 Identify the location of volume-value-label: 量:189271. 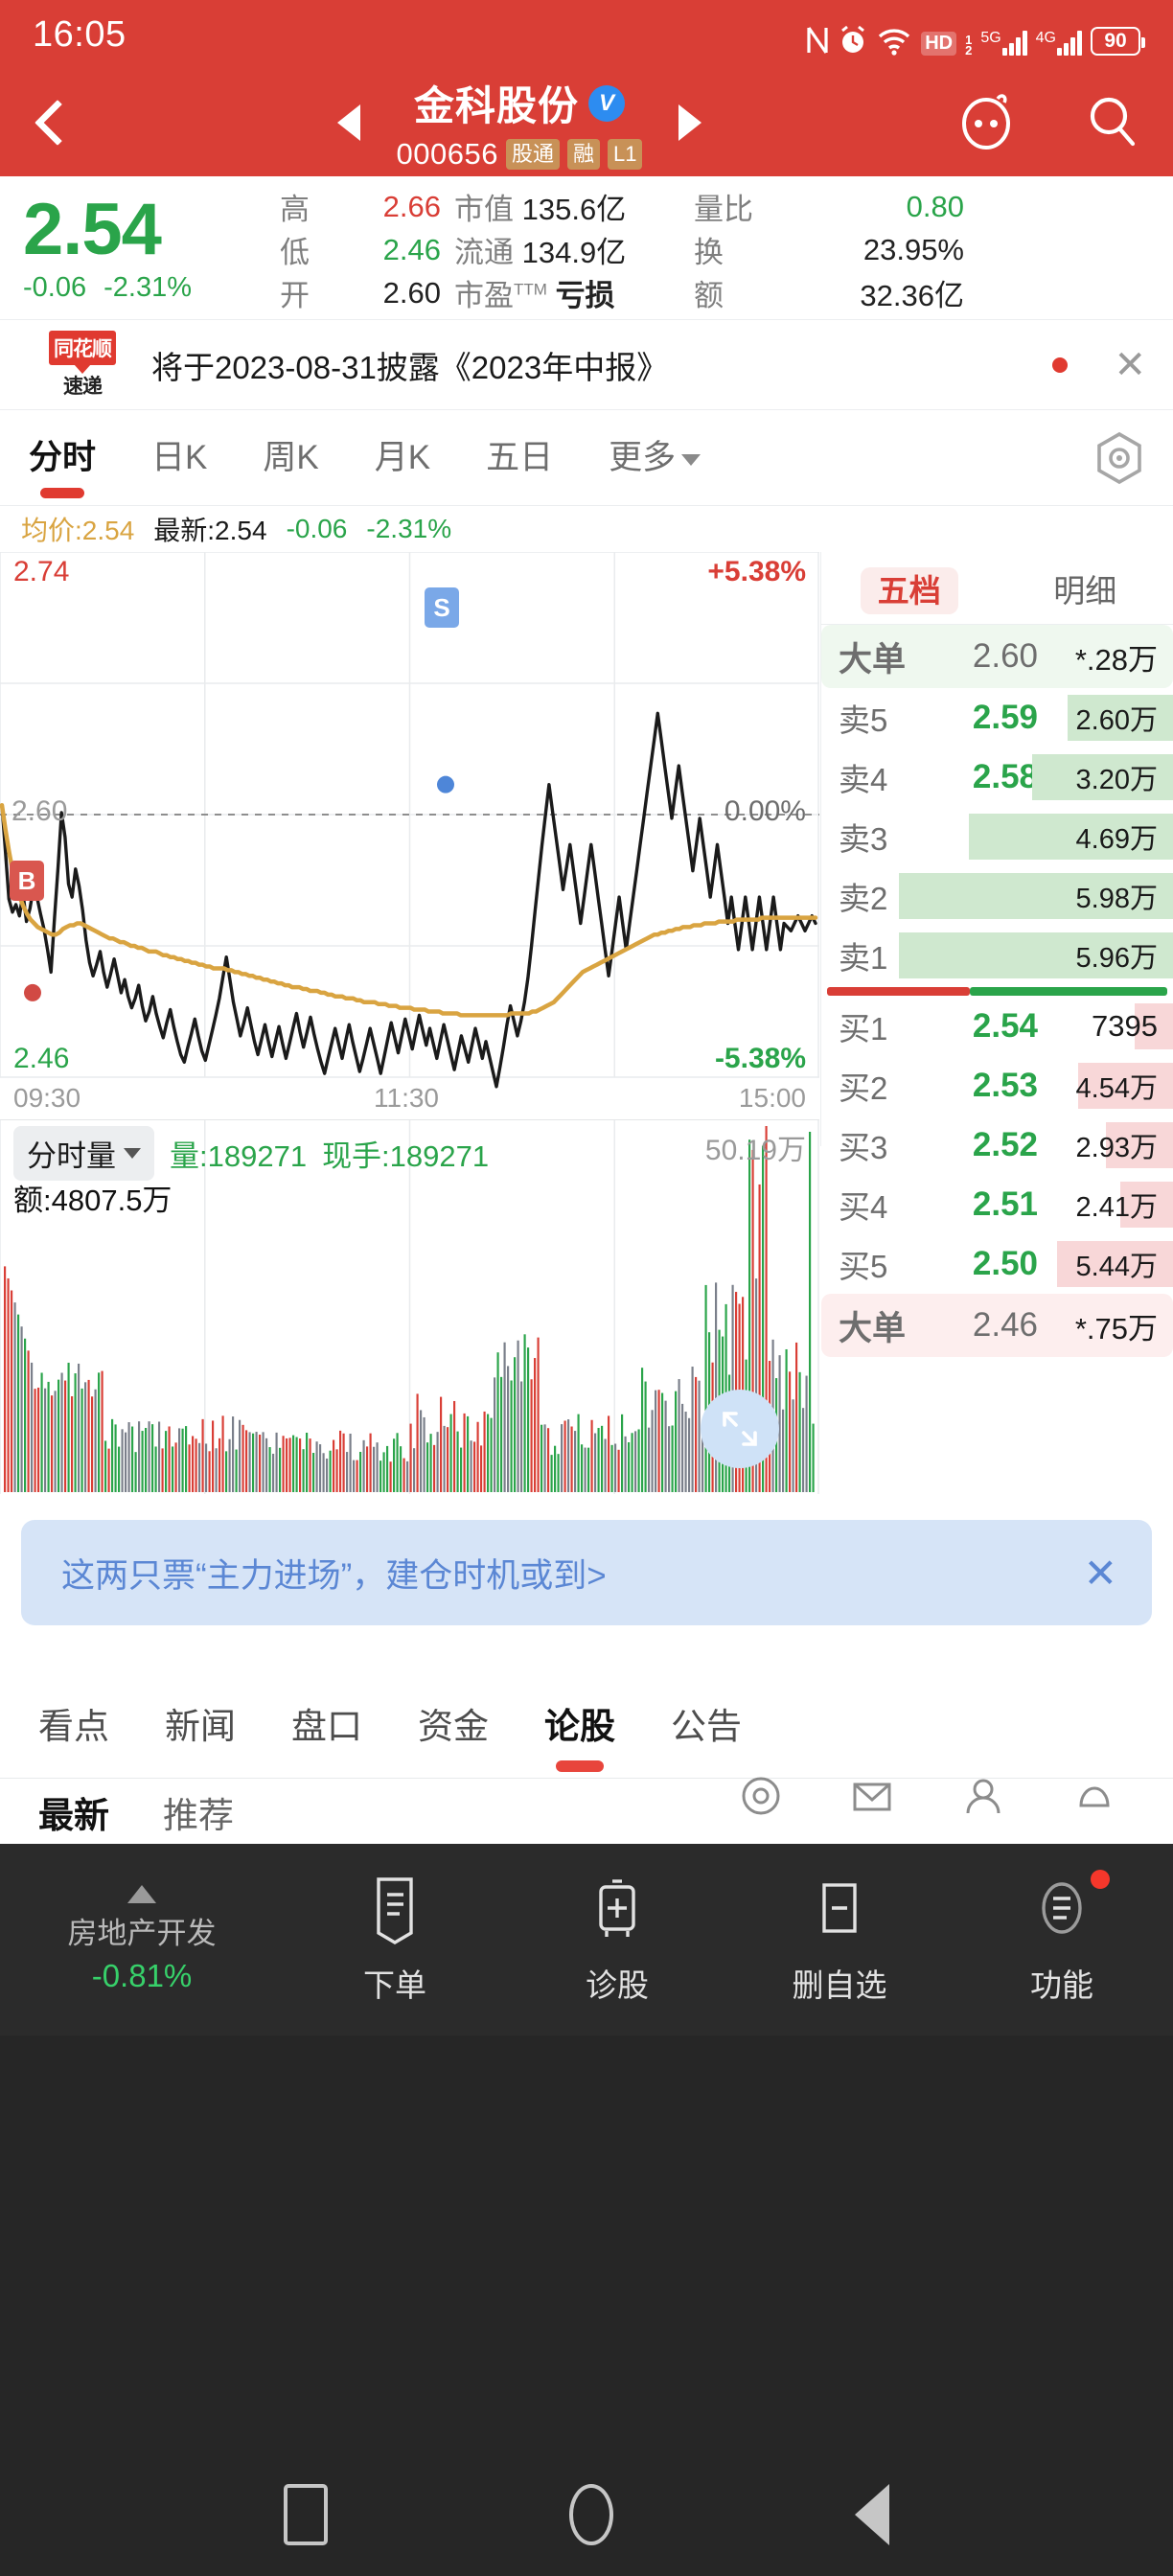
(239, 1156).